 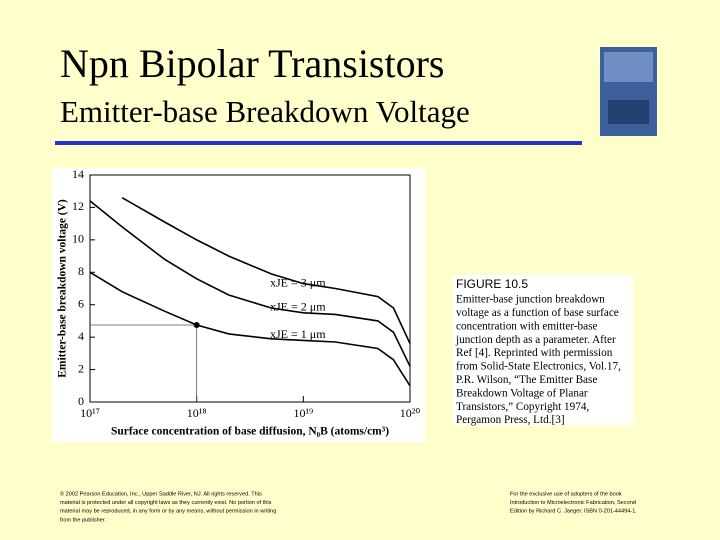 I want to click on caption-line: Emitter-base junction breakdown, so click(x=530, y=300).